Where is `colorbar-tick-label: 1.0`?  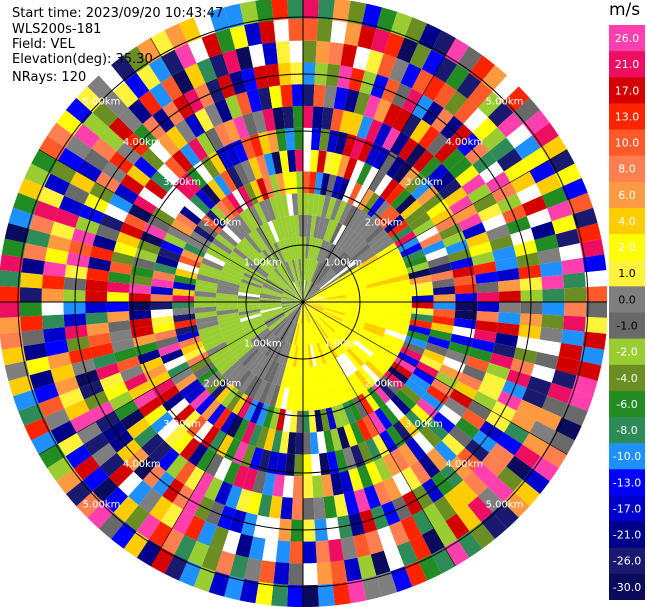
colorbar-tick-label: 1.0 is located at coordinates (627, 273).